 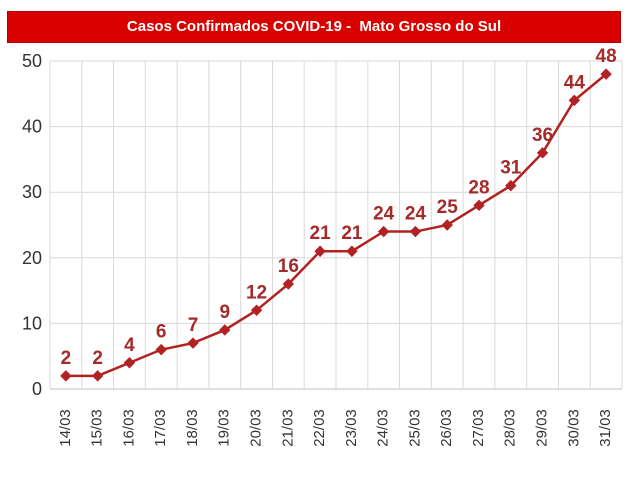 What do you see at coordinates (32, 225) in the screenshot?
I see `y-axis-ticks: 0 10 20 30 40 50` at bounding box center [32, 225].